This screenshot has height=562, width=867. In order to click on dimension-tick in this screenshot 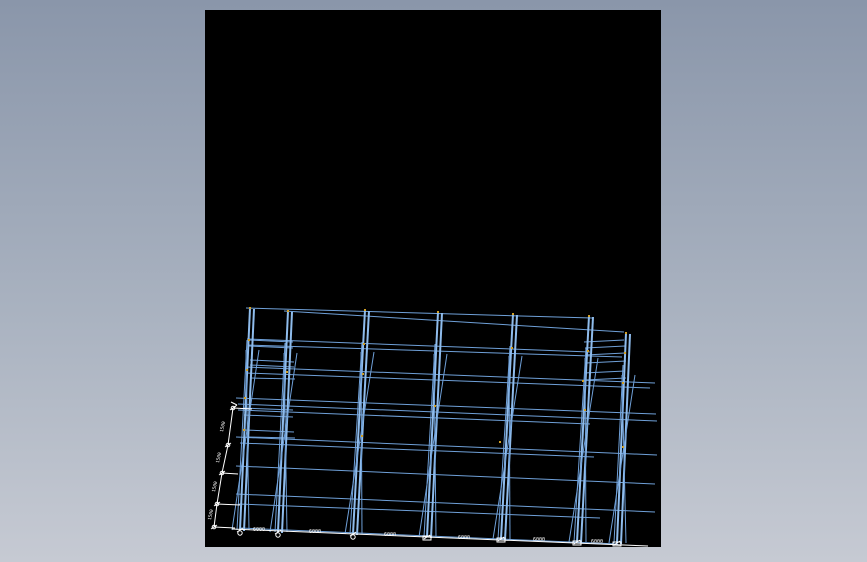, I will do `click(228, 445)`.